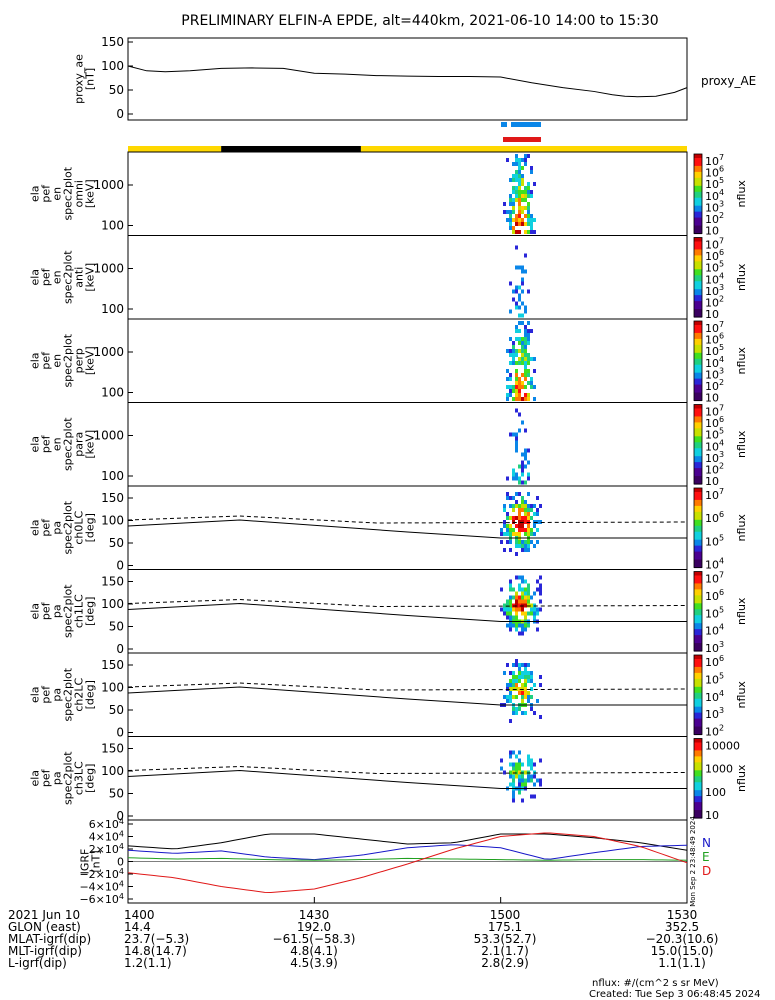  I want to click on spectrogram-tick-label: 50, so click(116, 543).